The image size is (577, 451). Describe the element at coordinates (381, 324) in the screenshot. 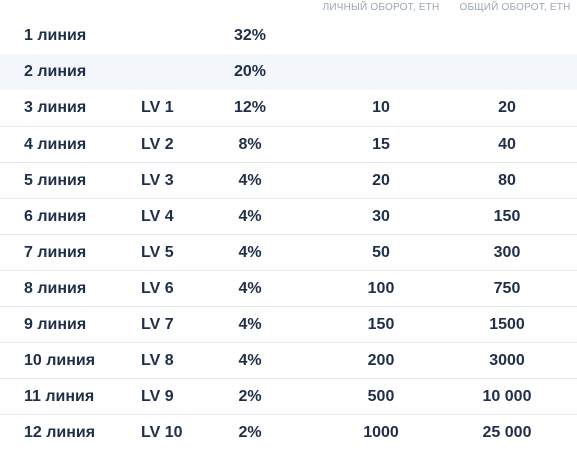

I see `personal-turnover-value: 150` at that location.